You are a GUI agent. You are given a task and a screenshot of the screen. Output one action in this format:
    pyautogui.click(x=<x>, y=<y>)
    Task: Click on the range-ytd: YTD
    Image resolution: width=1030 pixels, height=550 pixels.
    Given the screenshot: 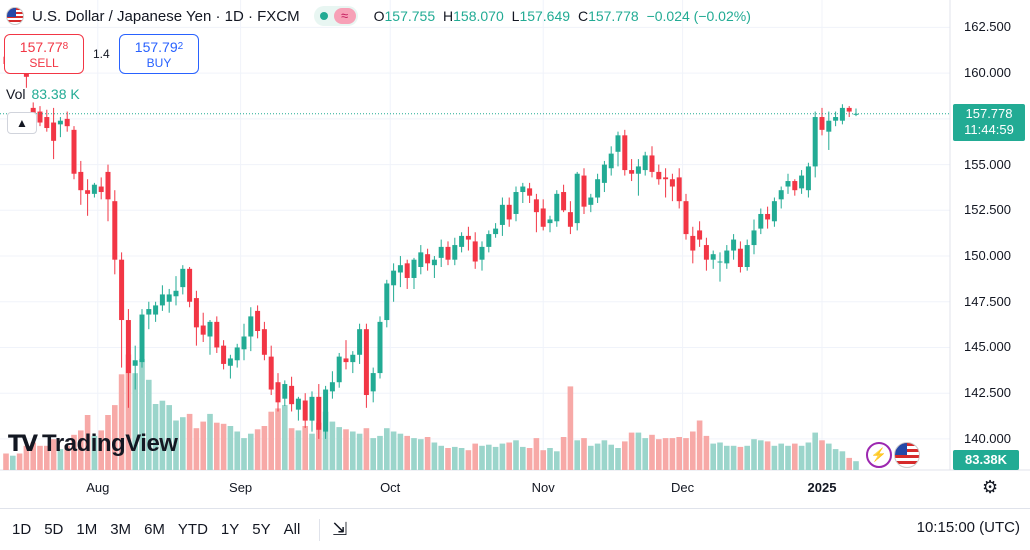 What is the action you would take?
    pyautogui.click(x=192, y=529)
    